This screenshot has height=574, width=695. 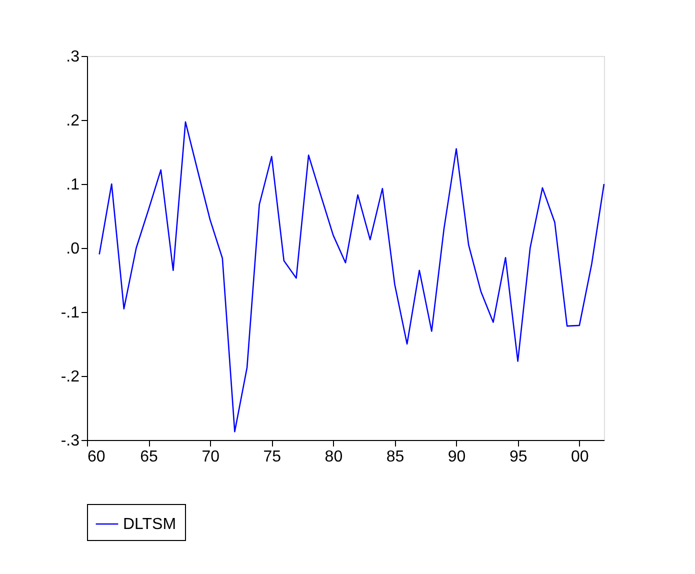 I want to click on x-tick-label: 95, so click(x=518, y=457).